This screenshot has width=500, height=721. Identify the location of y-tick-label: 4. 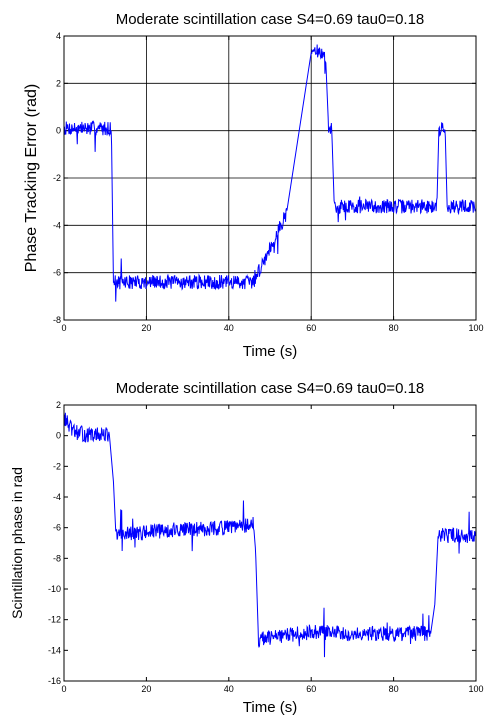
(58, 36).